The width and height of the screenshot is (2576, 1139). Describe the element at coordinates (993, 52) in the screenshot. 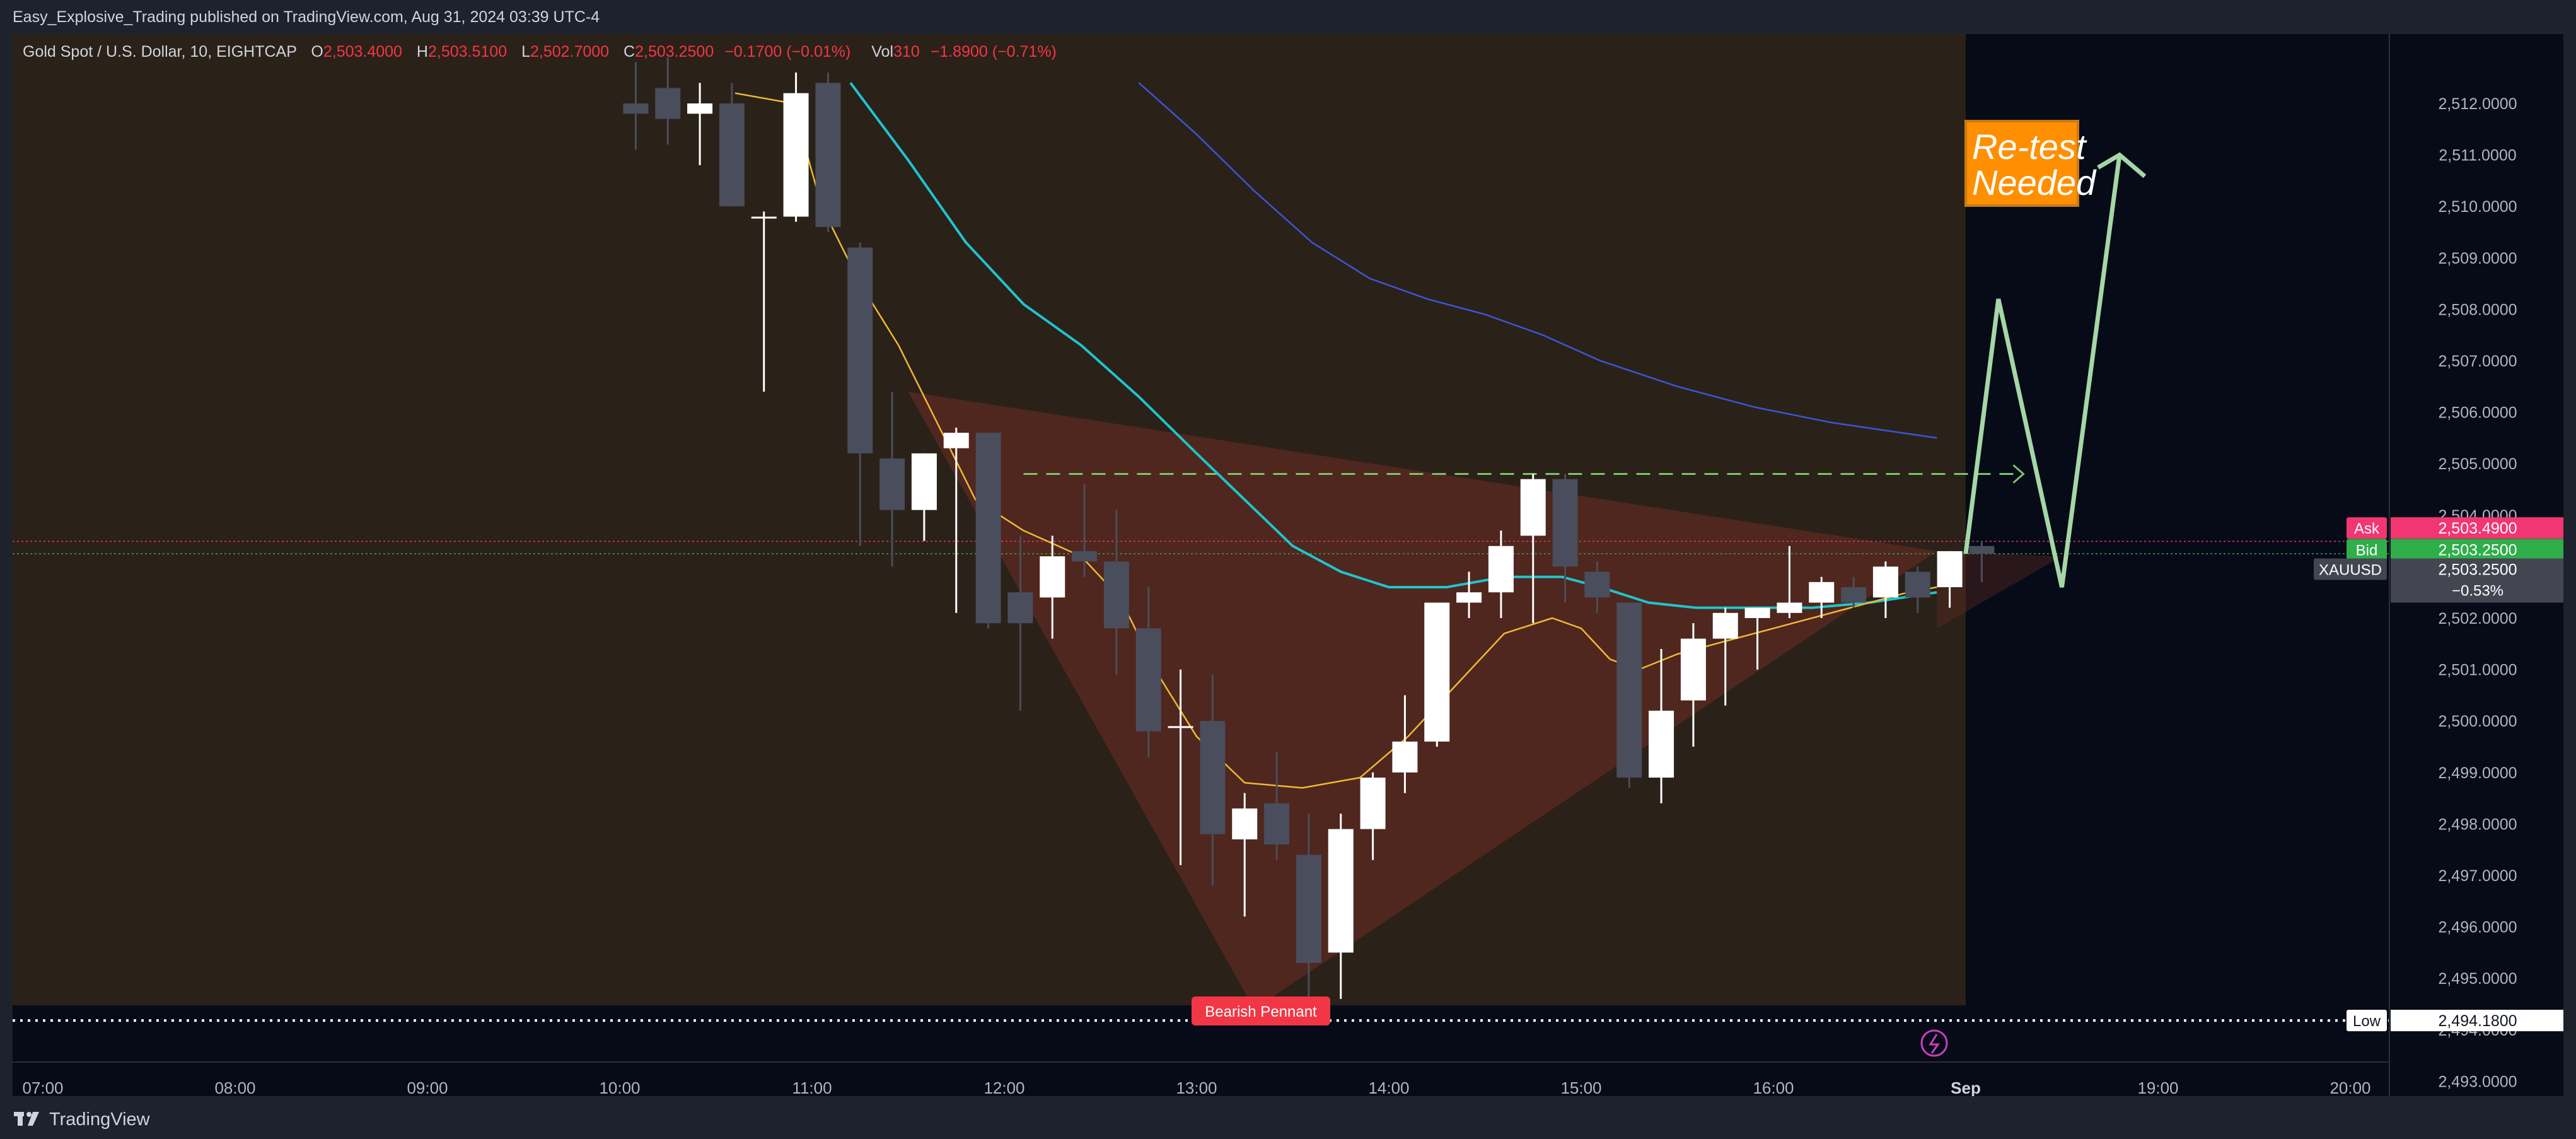

I see `legend-vol-change: −1.8900 (−0.71%)` at that location.